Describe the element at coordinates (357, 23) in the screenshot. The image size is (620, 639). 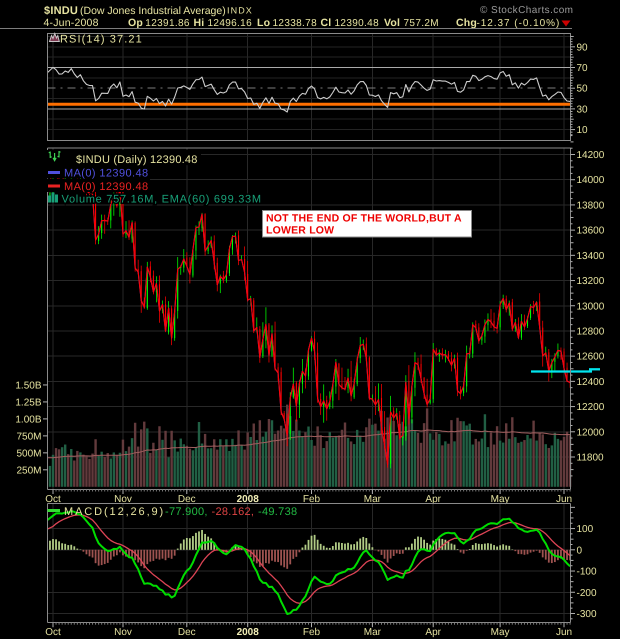
I see `svg-text: 12390.48` at that location.